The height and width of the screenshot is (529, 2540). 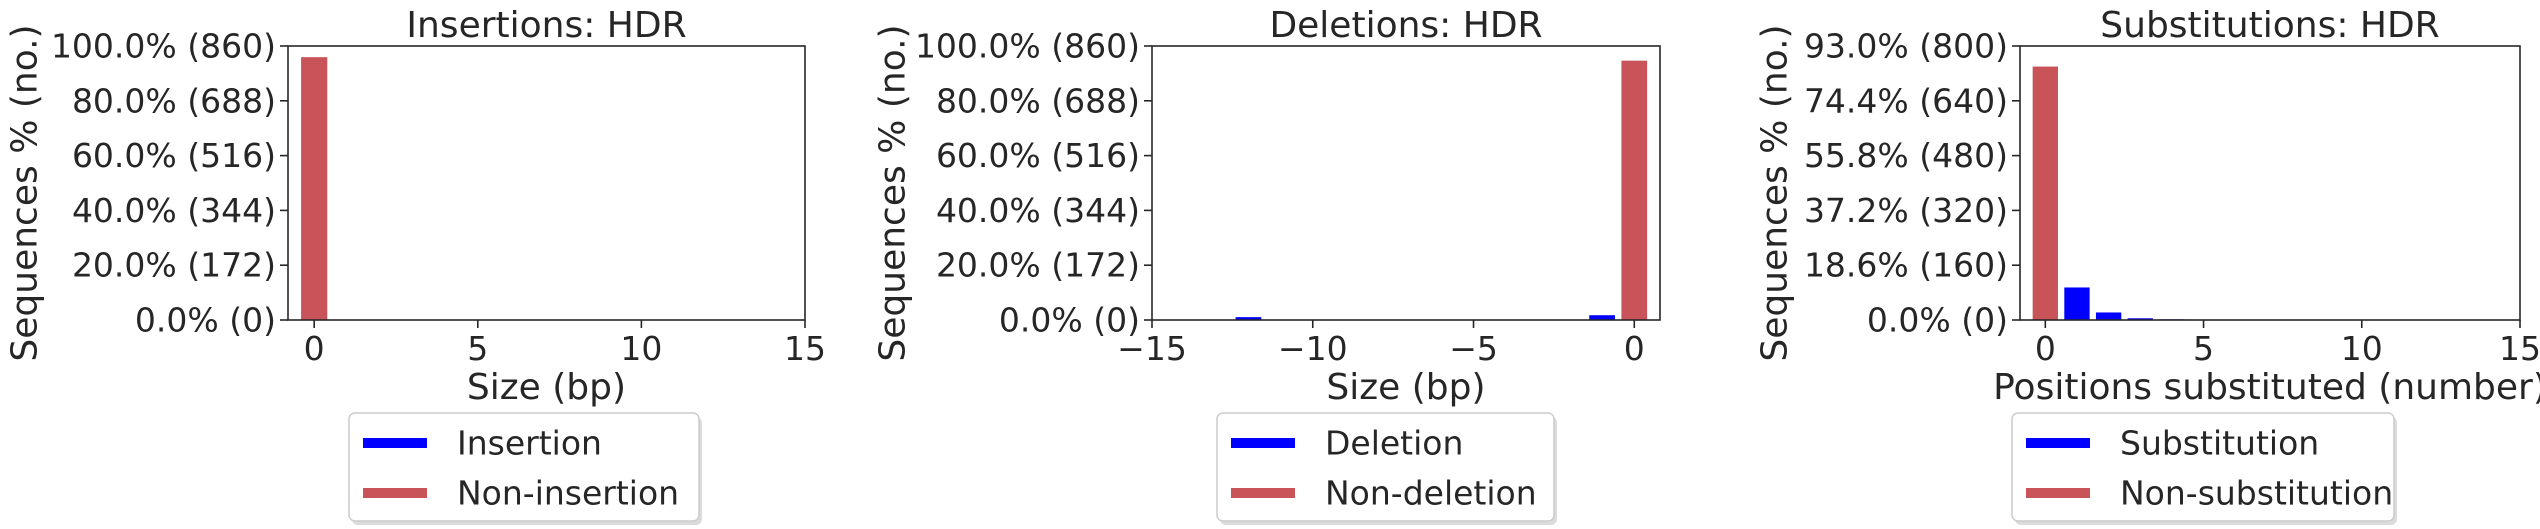 What do you see at coordinates (1405, 25) in the screenshot?
I see `chart-title: Deletions: HDR` at bounding box center [1405, 25].